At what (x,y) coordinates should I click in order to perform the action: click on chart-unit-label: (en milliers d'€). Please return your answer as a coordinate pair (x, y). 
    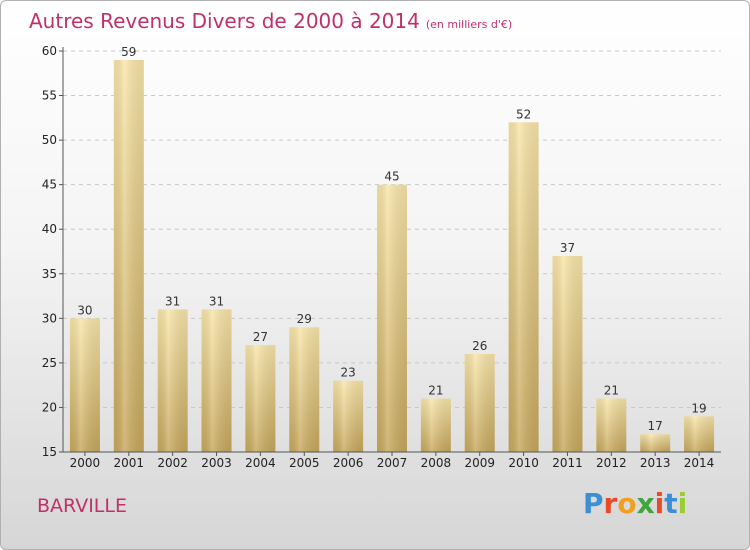
    Looking at the image, I should click on (469, 24).